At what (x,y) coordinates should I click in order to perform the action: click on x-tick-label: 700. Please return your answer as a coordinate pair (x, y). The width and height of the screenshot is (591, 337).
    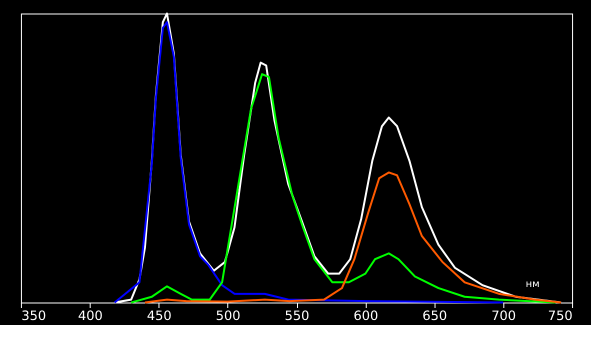
    Looking at the image, I should click on (503, 316).